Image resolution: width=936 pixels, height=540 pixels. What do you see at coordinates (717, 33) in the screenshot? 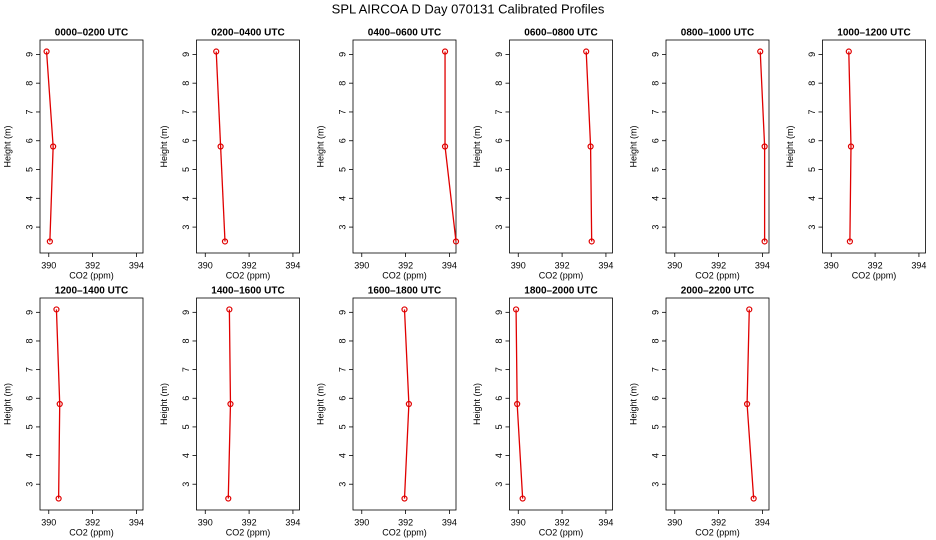
I see `panel-title: 0800–1000 UTC` at bounding box center [717, 33].